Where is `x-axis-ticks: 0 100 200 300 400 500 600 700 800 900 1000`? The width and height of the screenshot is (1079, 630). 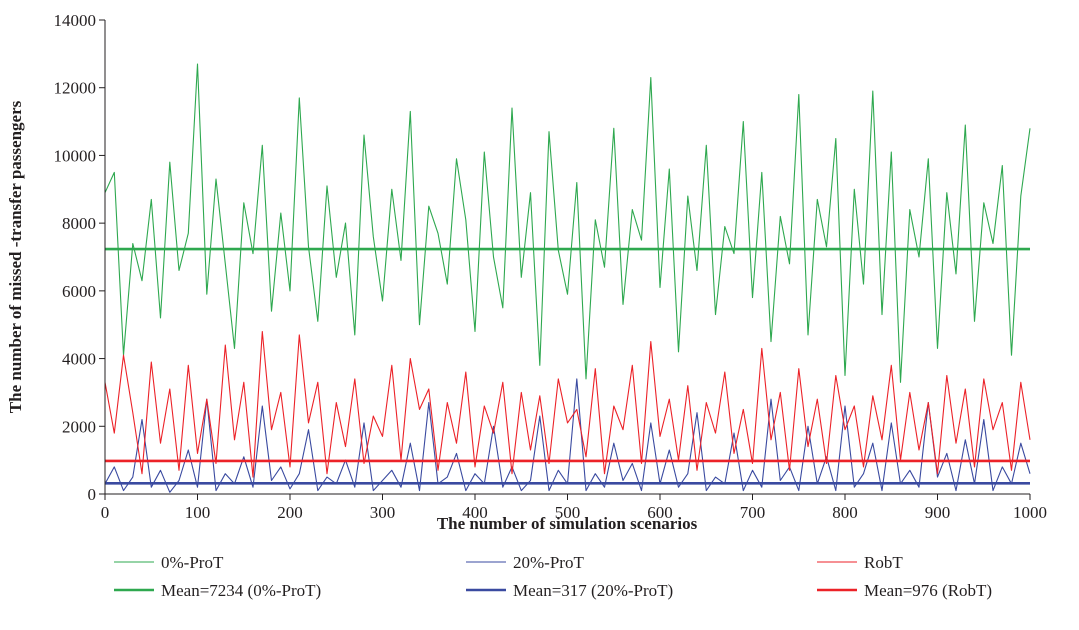
x-axis-ticks: 0 100 200 300 400 500 600 700 800 900 1000 is located at coordinates (574, 508).